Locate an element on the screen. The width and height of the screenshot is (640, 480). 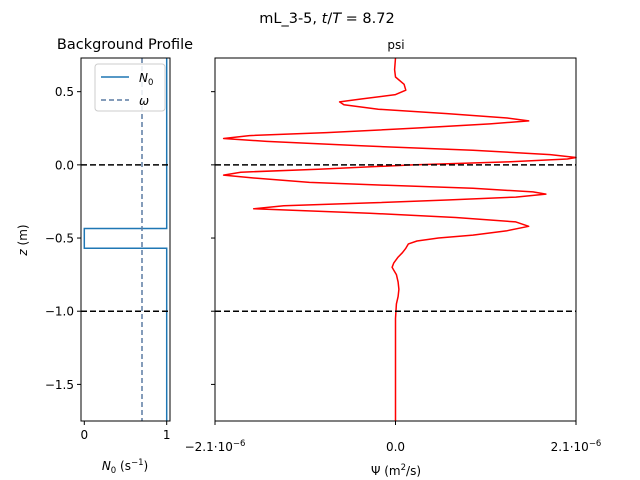
left-ytick-label: 0.5 is located at coordinates (64, 92).